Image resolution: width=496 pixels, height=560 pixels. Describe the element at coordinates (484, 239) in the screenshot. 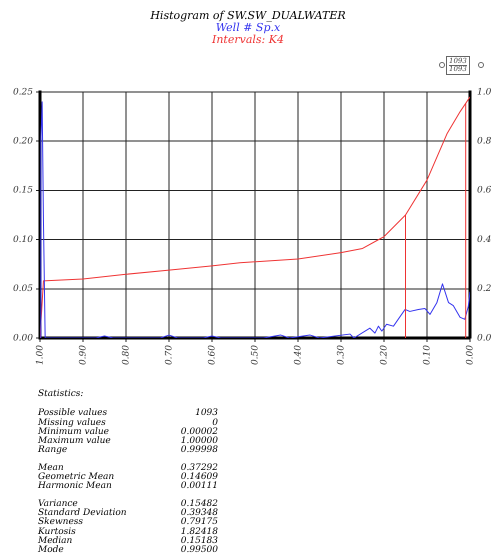

I see `y2-tick-label: 0.4` at that location.